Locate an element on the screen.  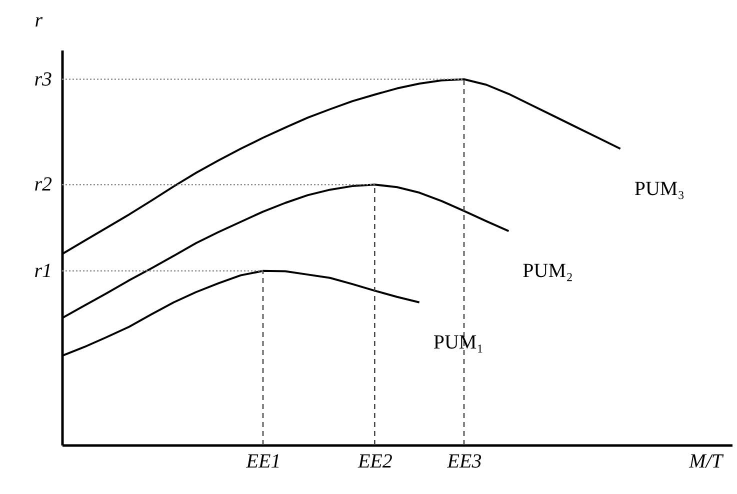
series-label: PUM₃ is located at coordinates (659, 189).